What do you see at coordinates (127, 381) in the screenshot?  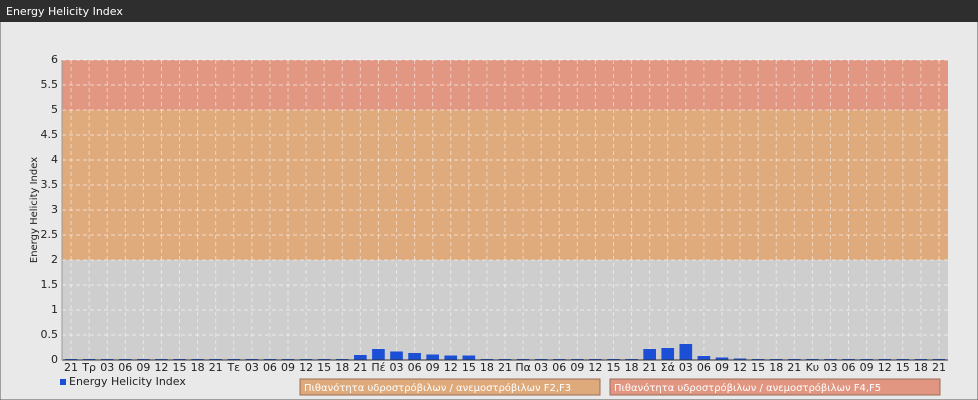 I see `legend-label: Energy Helicity Index` at bounding box center [127, 381].